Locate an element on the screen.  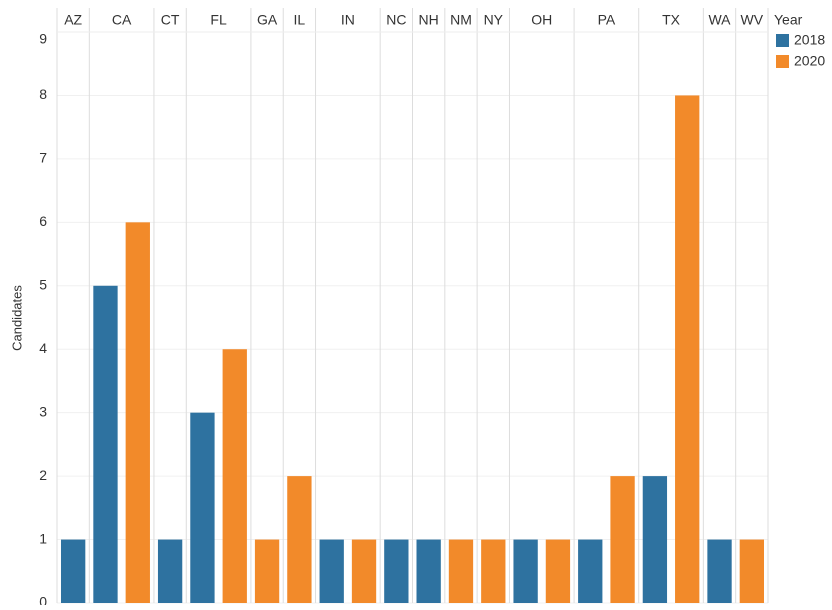
x-tick-label: TX is located at coordinates (671, 20).